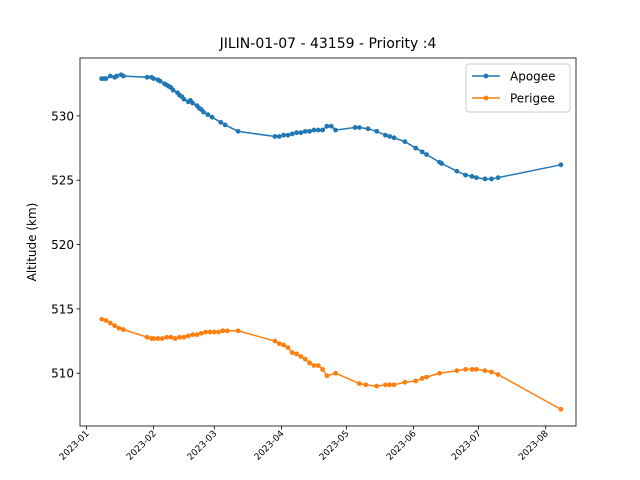  I want to click on y-tick-label: 525, so click(62, 181).